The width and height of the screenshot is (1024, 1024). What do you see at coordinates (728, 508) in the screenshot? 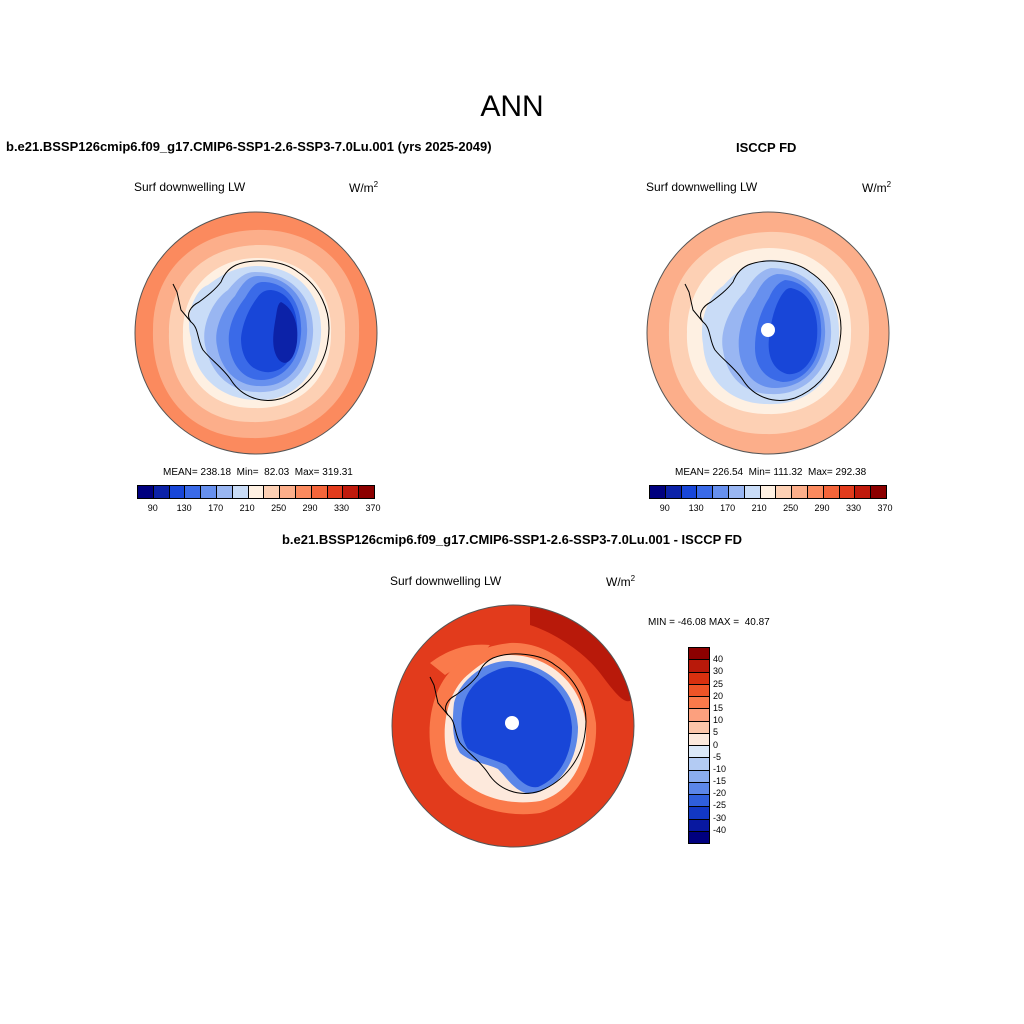
I see `obs-colorbar-tick-label: 170` at bounding box center [728, 508].